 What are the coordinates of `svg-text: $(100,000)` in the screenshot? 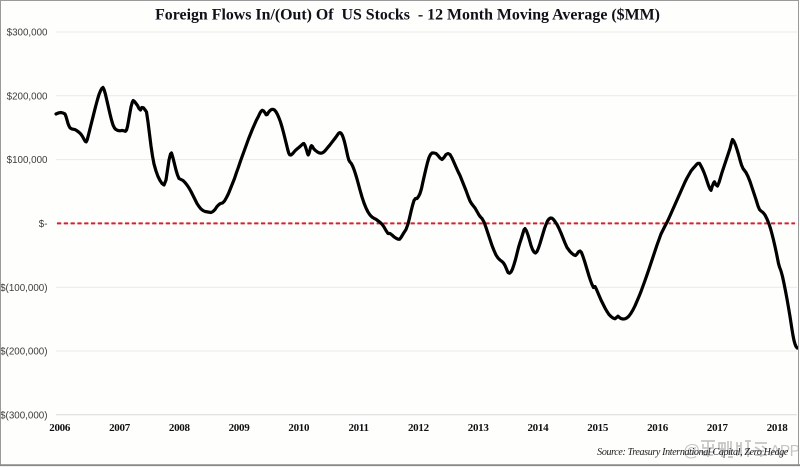 It's located at (23, 288).